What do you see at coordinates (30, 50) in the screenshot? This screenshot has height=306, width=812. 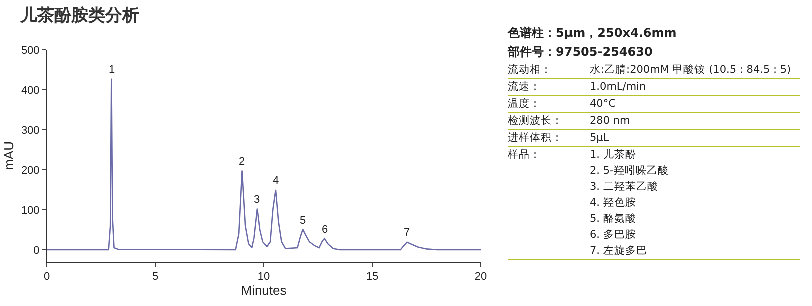 I see `y-tick-label: 500` at bounding box center [30, 50].